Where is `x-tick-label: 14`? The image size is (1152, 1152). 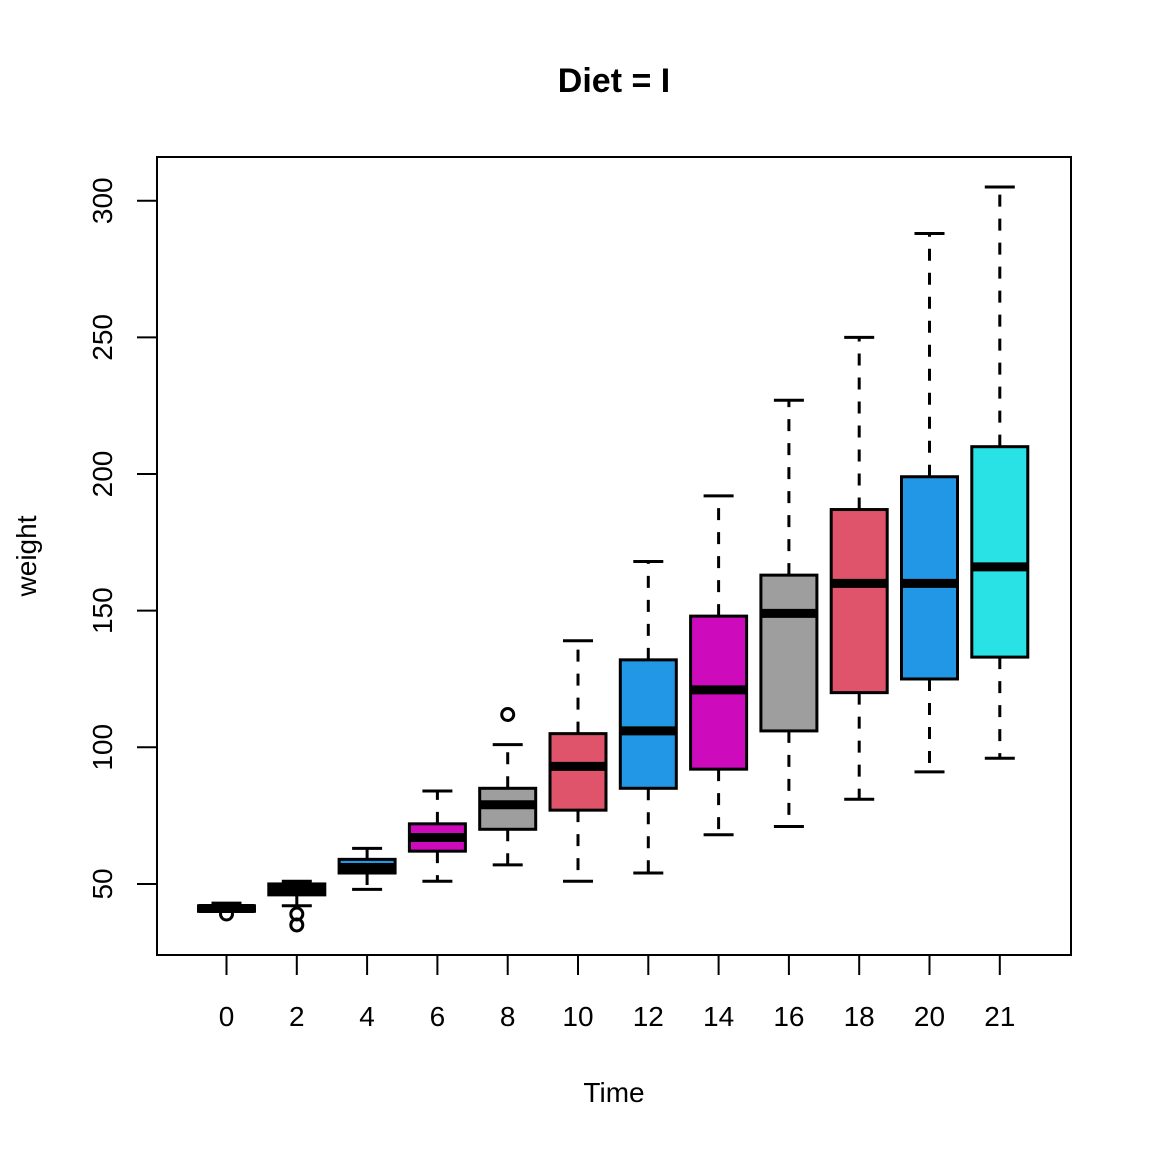 x-tick-label: 14 is located at coordinates (718, 1016).